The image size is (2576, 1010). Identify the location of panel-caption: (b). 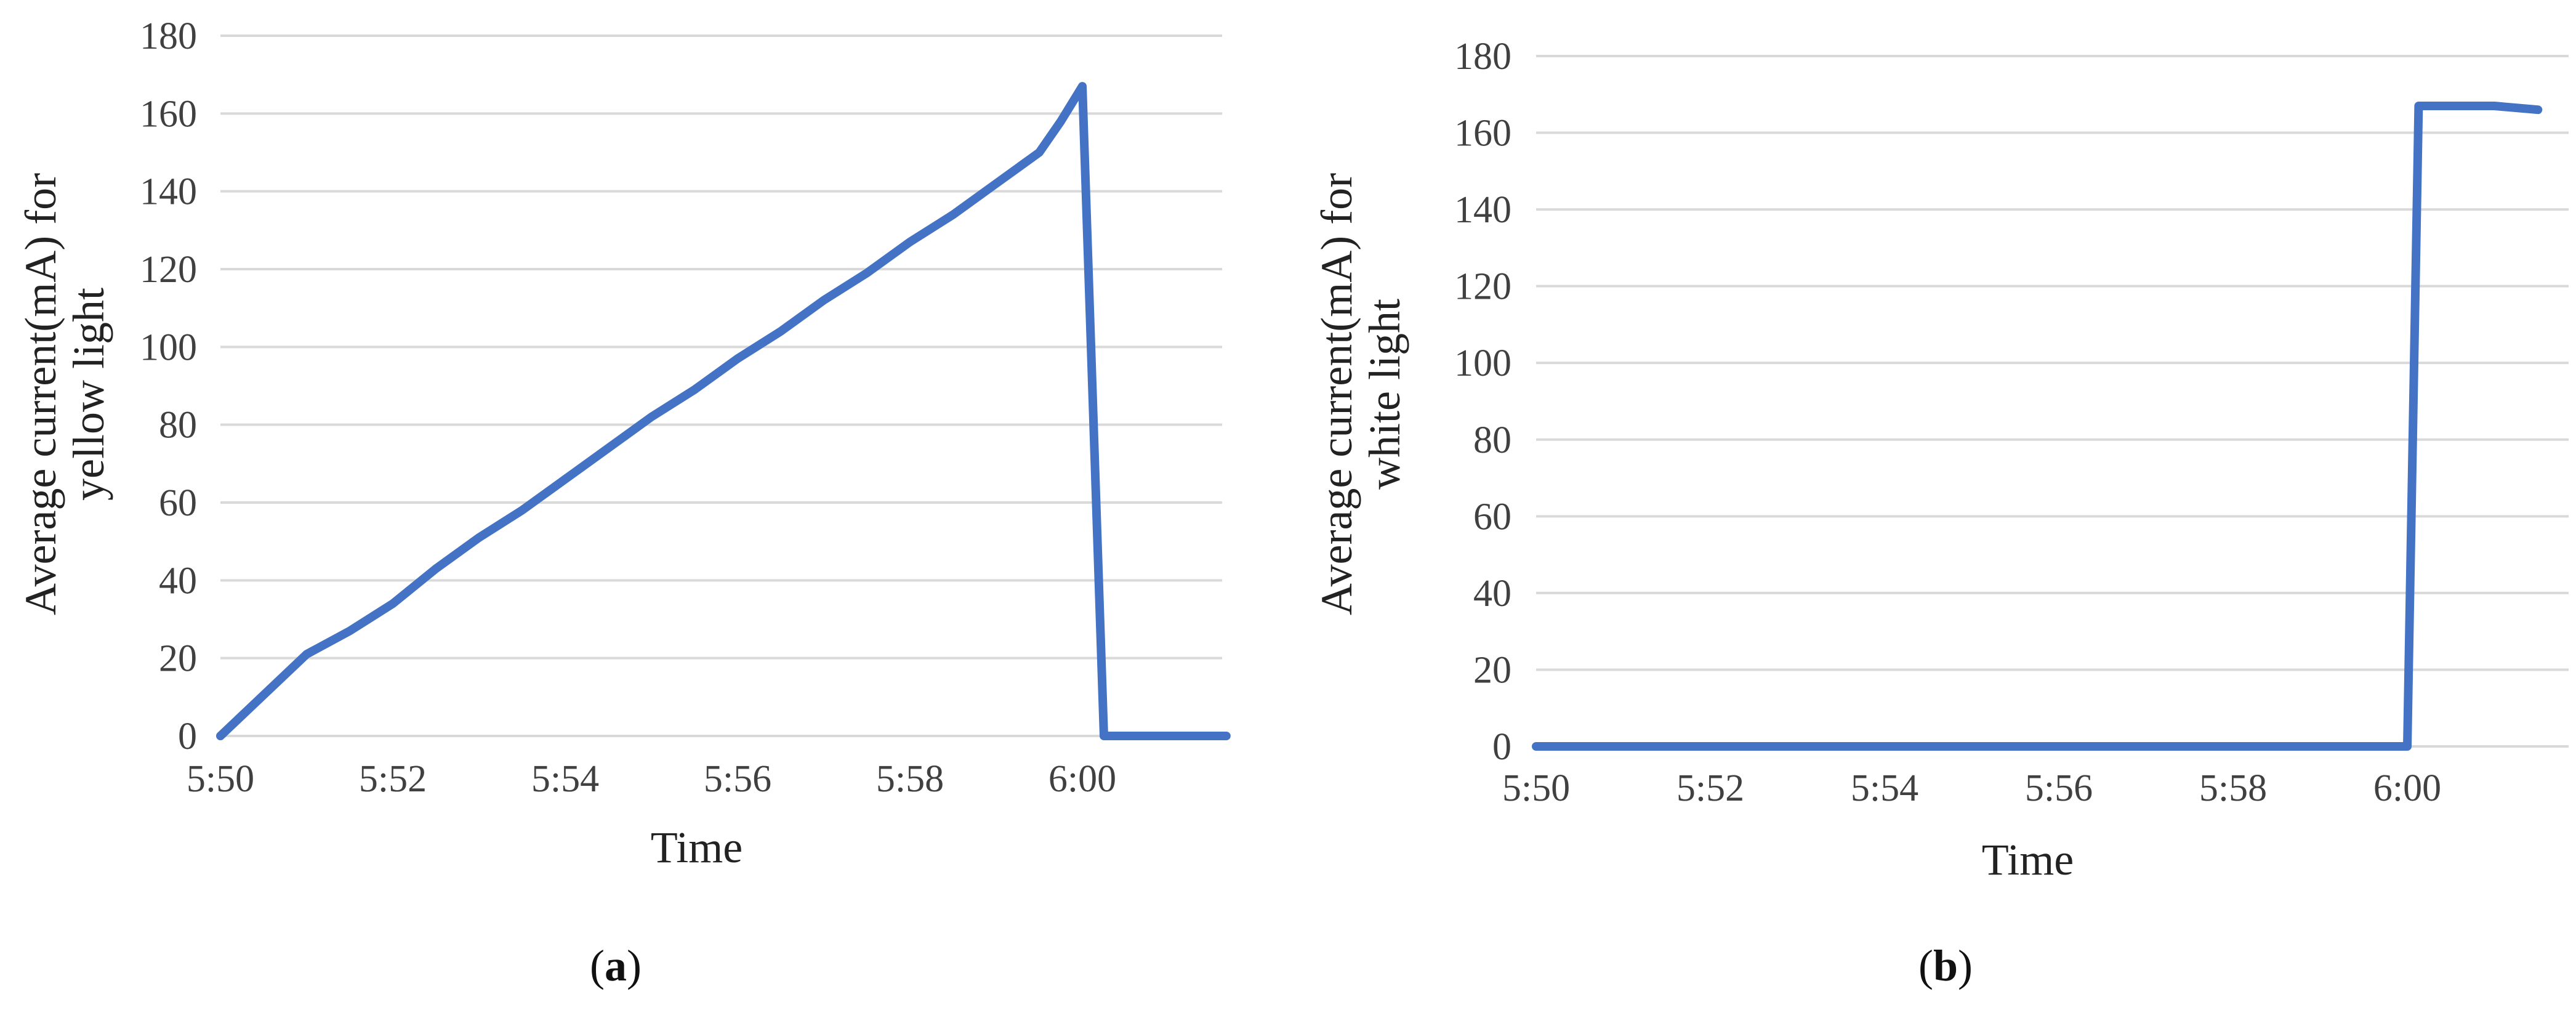
(1945, 965).